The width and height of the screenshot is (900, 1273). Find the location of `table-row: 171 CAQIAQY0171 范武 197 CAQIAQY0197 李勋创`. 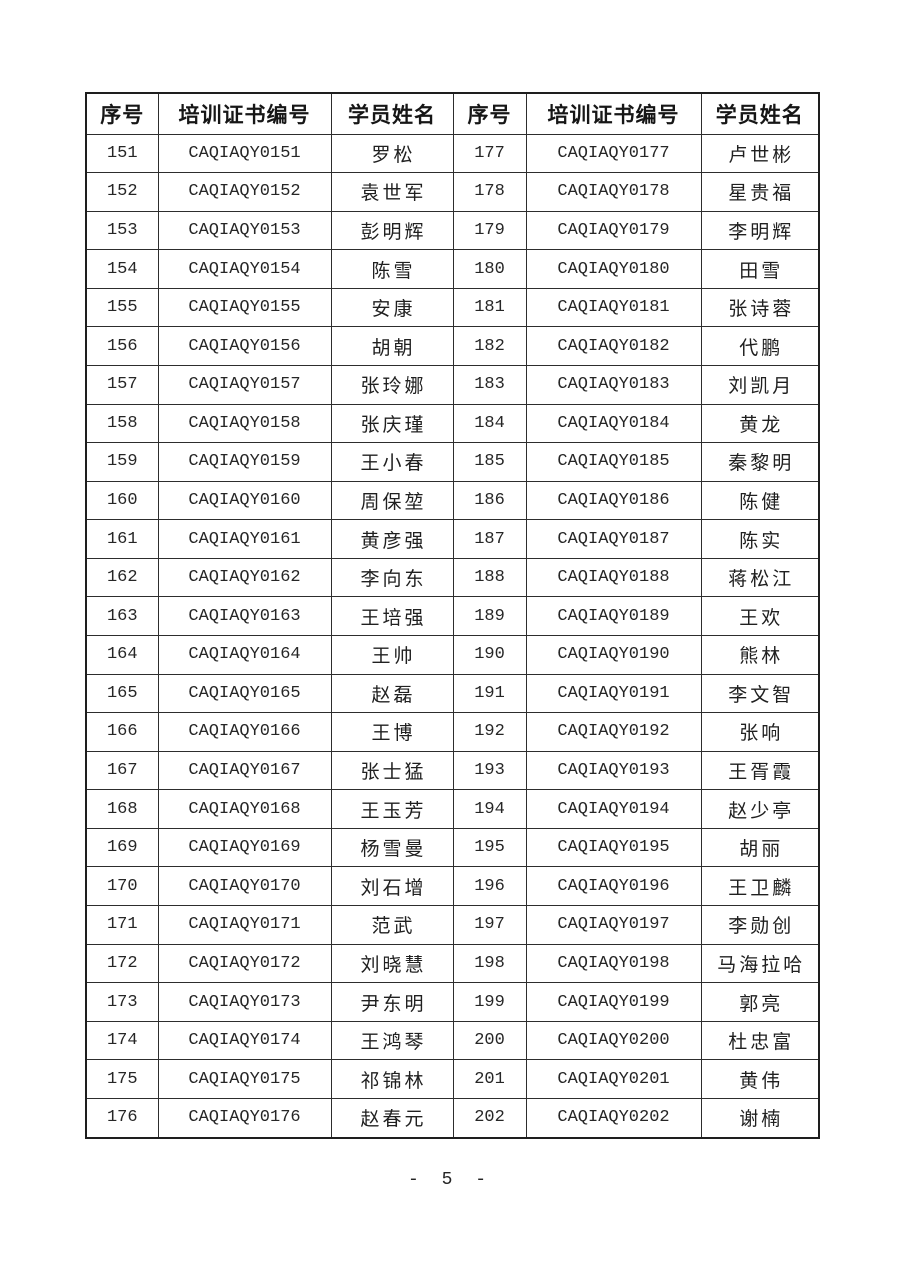

table-row: 171 CAQIAQY0171 范武 197 CAQIAQY0197 李勋创 is located at coordinates (452, 925).